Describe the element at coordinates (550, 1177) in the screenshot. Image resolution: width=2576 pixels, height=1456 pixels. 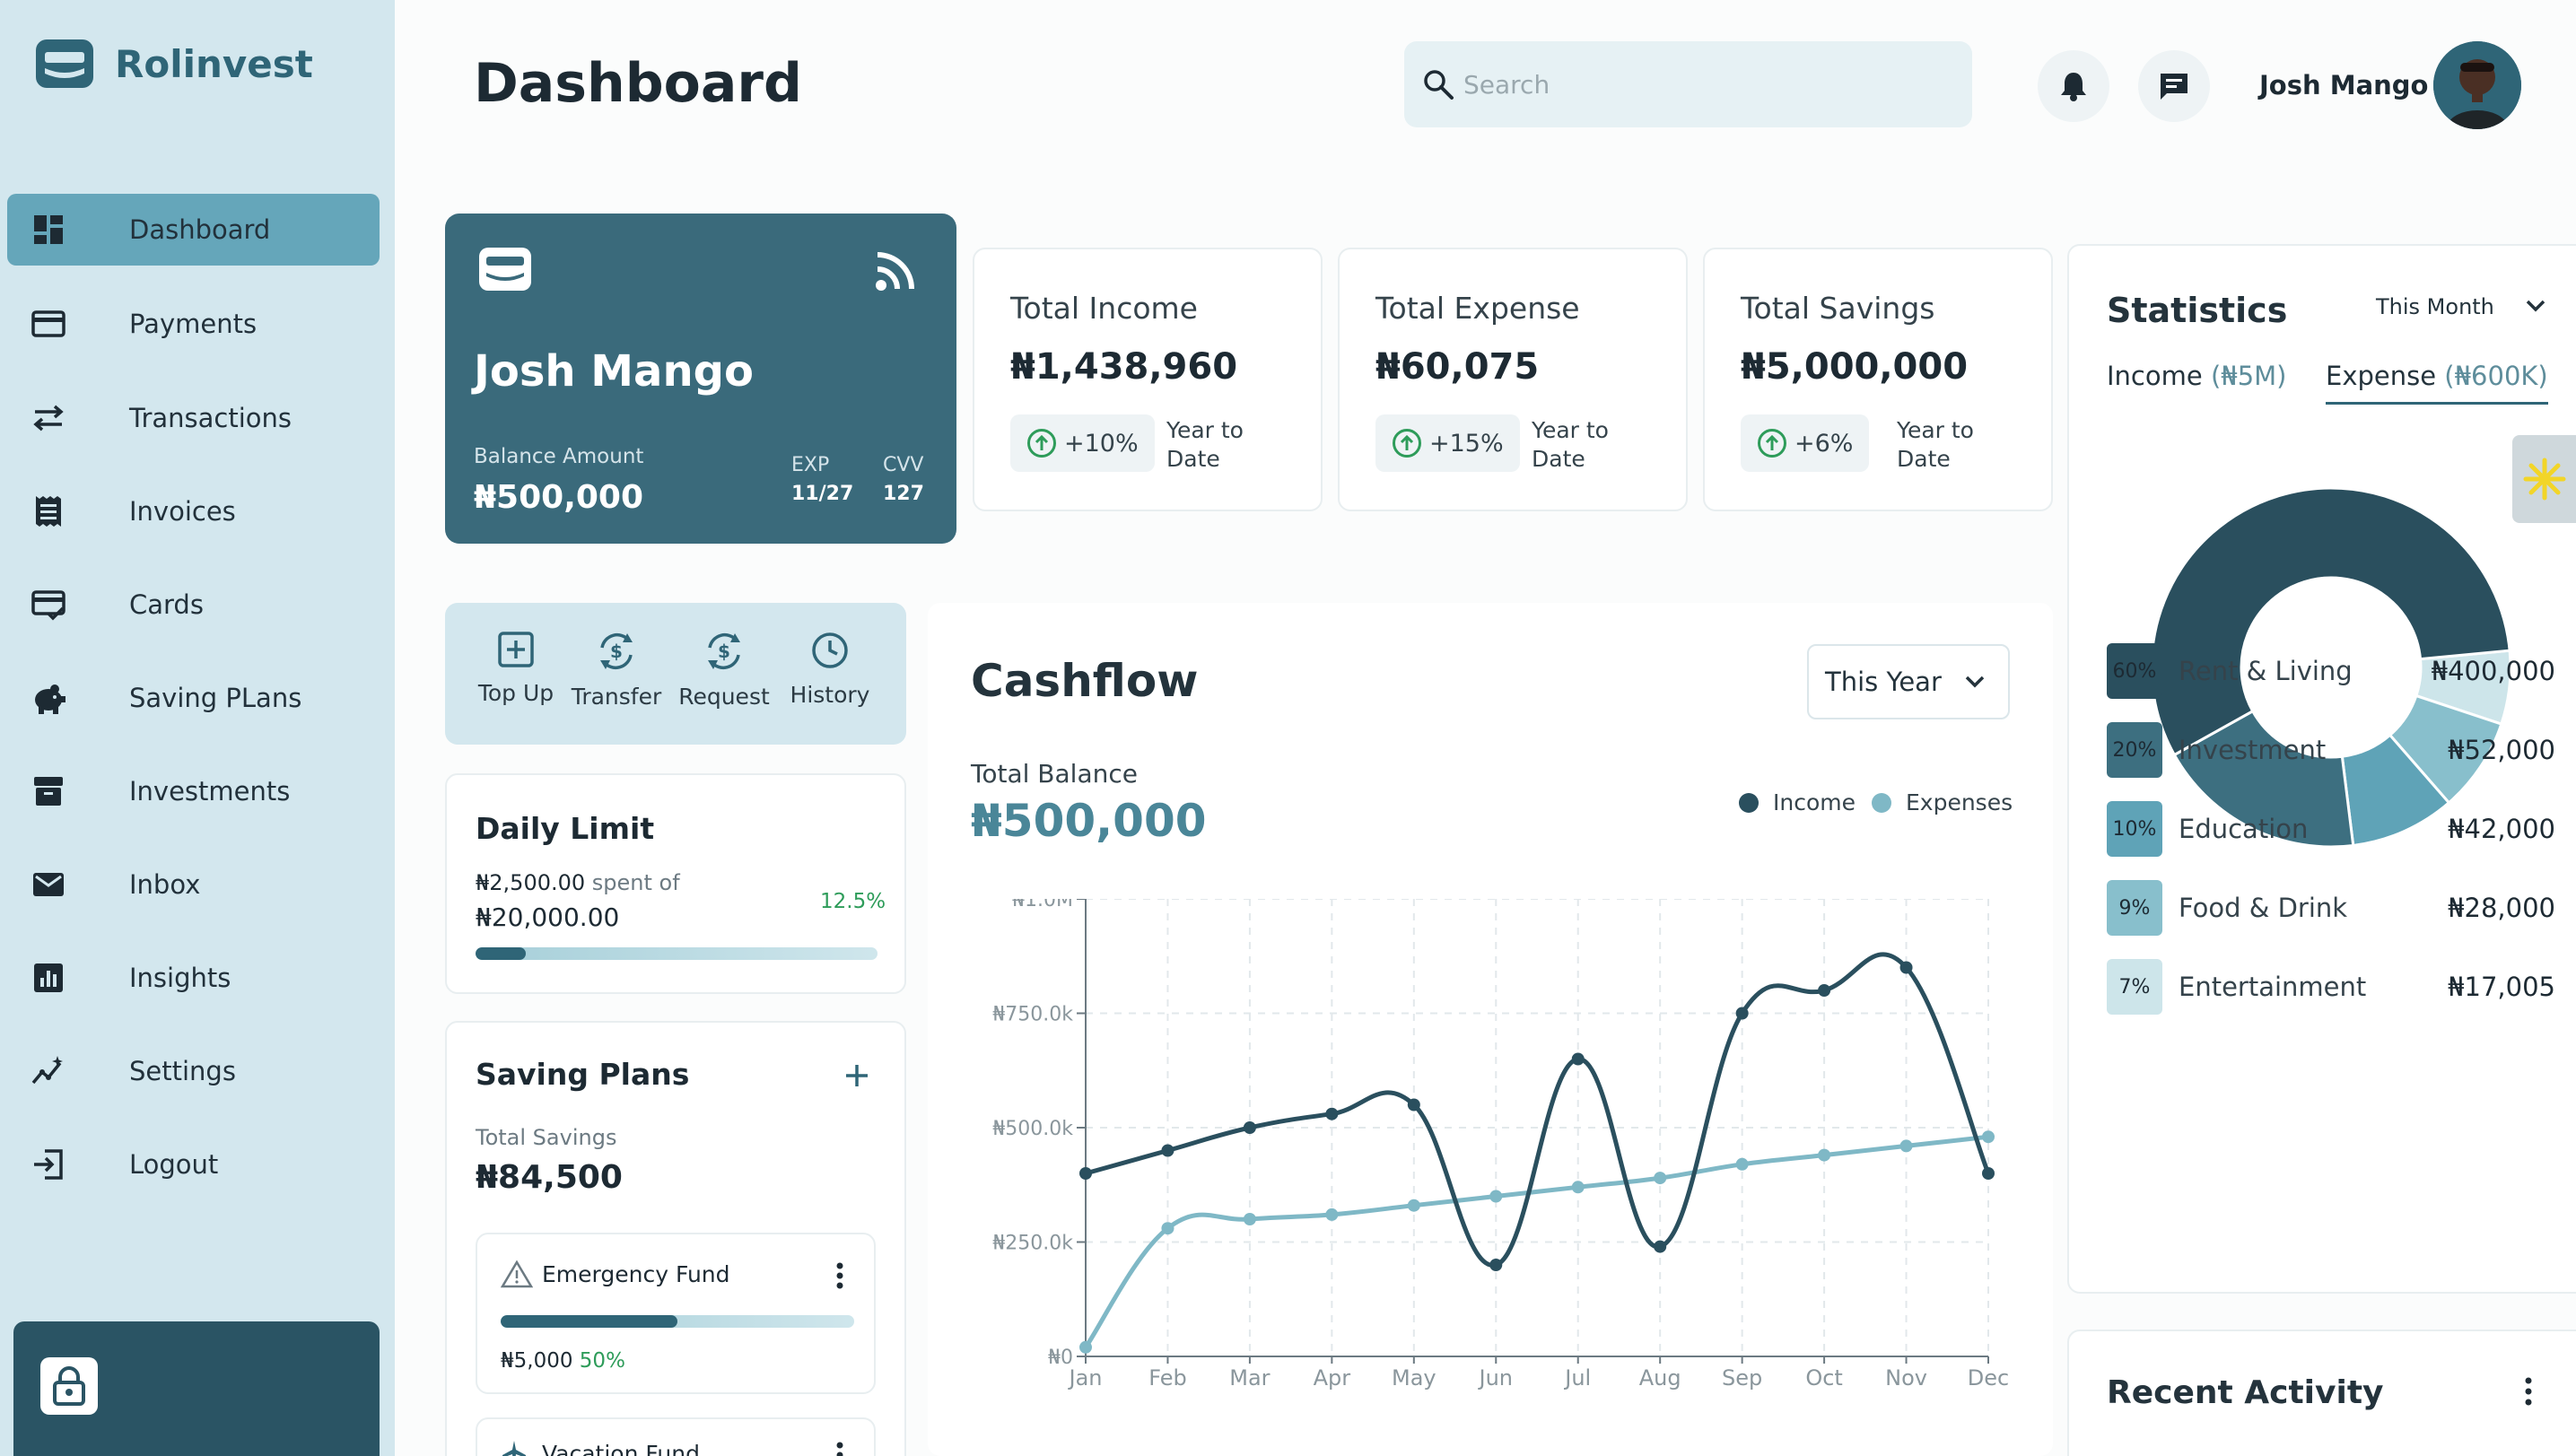
I see `saving-total: ₦84,500` at that location.